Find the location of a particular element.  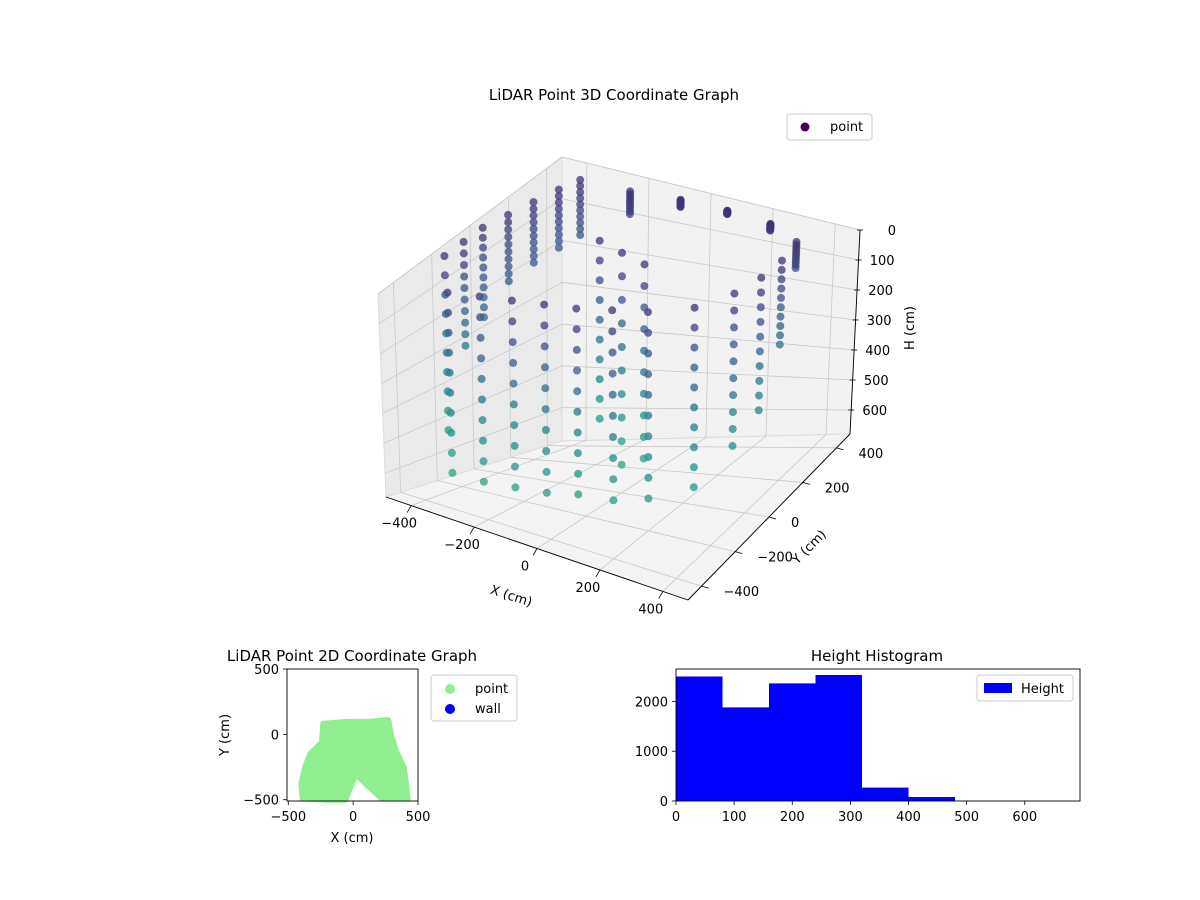

y-tick-label-hist: 1000 is located at coordinates (651, 752).